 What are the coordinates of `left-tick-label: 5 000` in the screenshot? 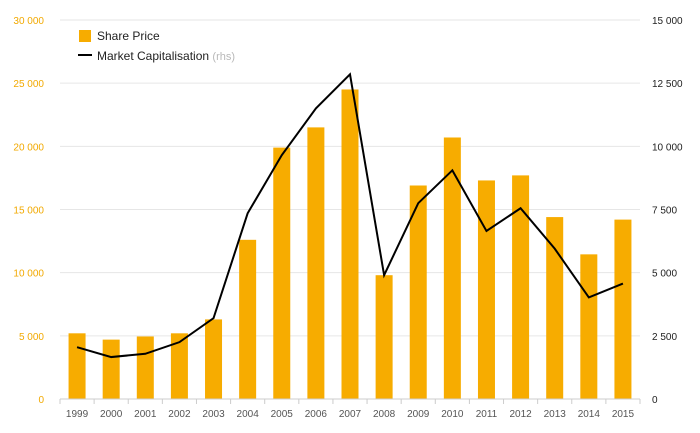 It's located at (31, 337).